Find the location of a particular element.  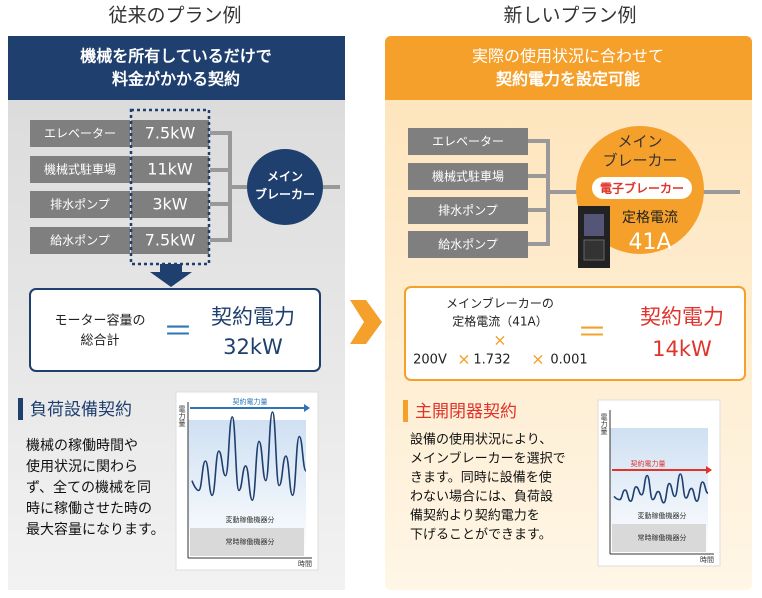

description-line: 時に稼働させた時の is located at coordinates (89, 509).